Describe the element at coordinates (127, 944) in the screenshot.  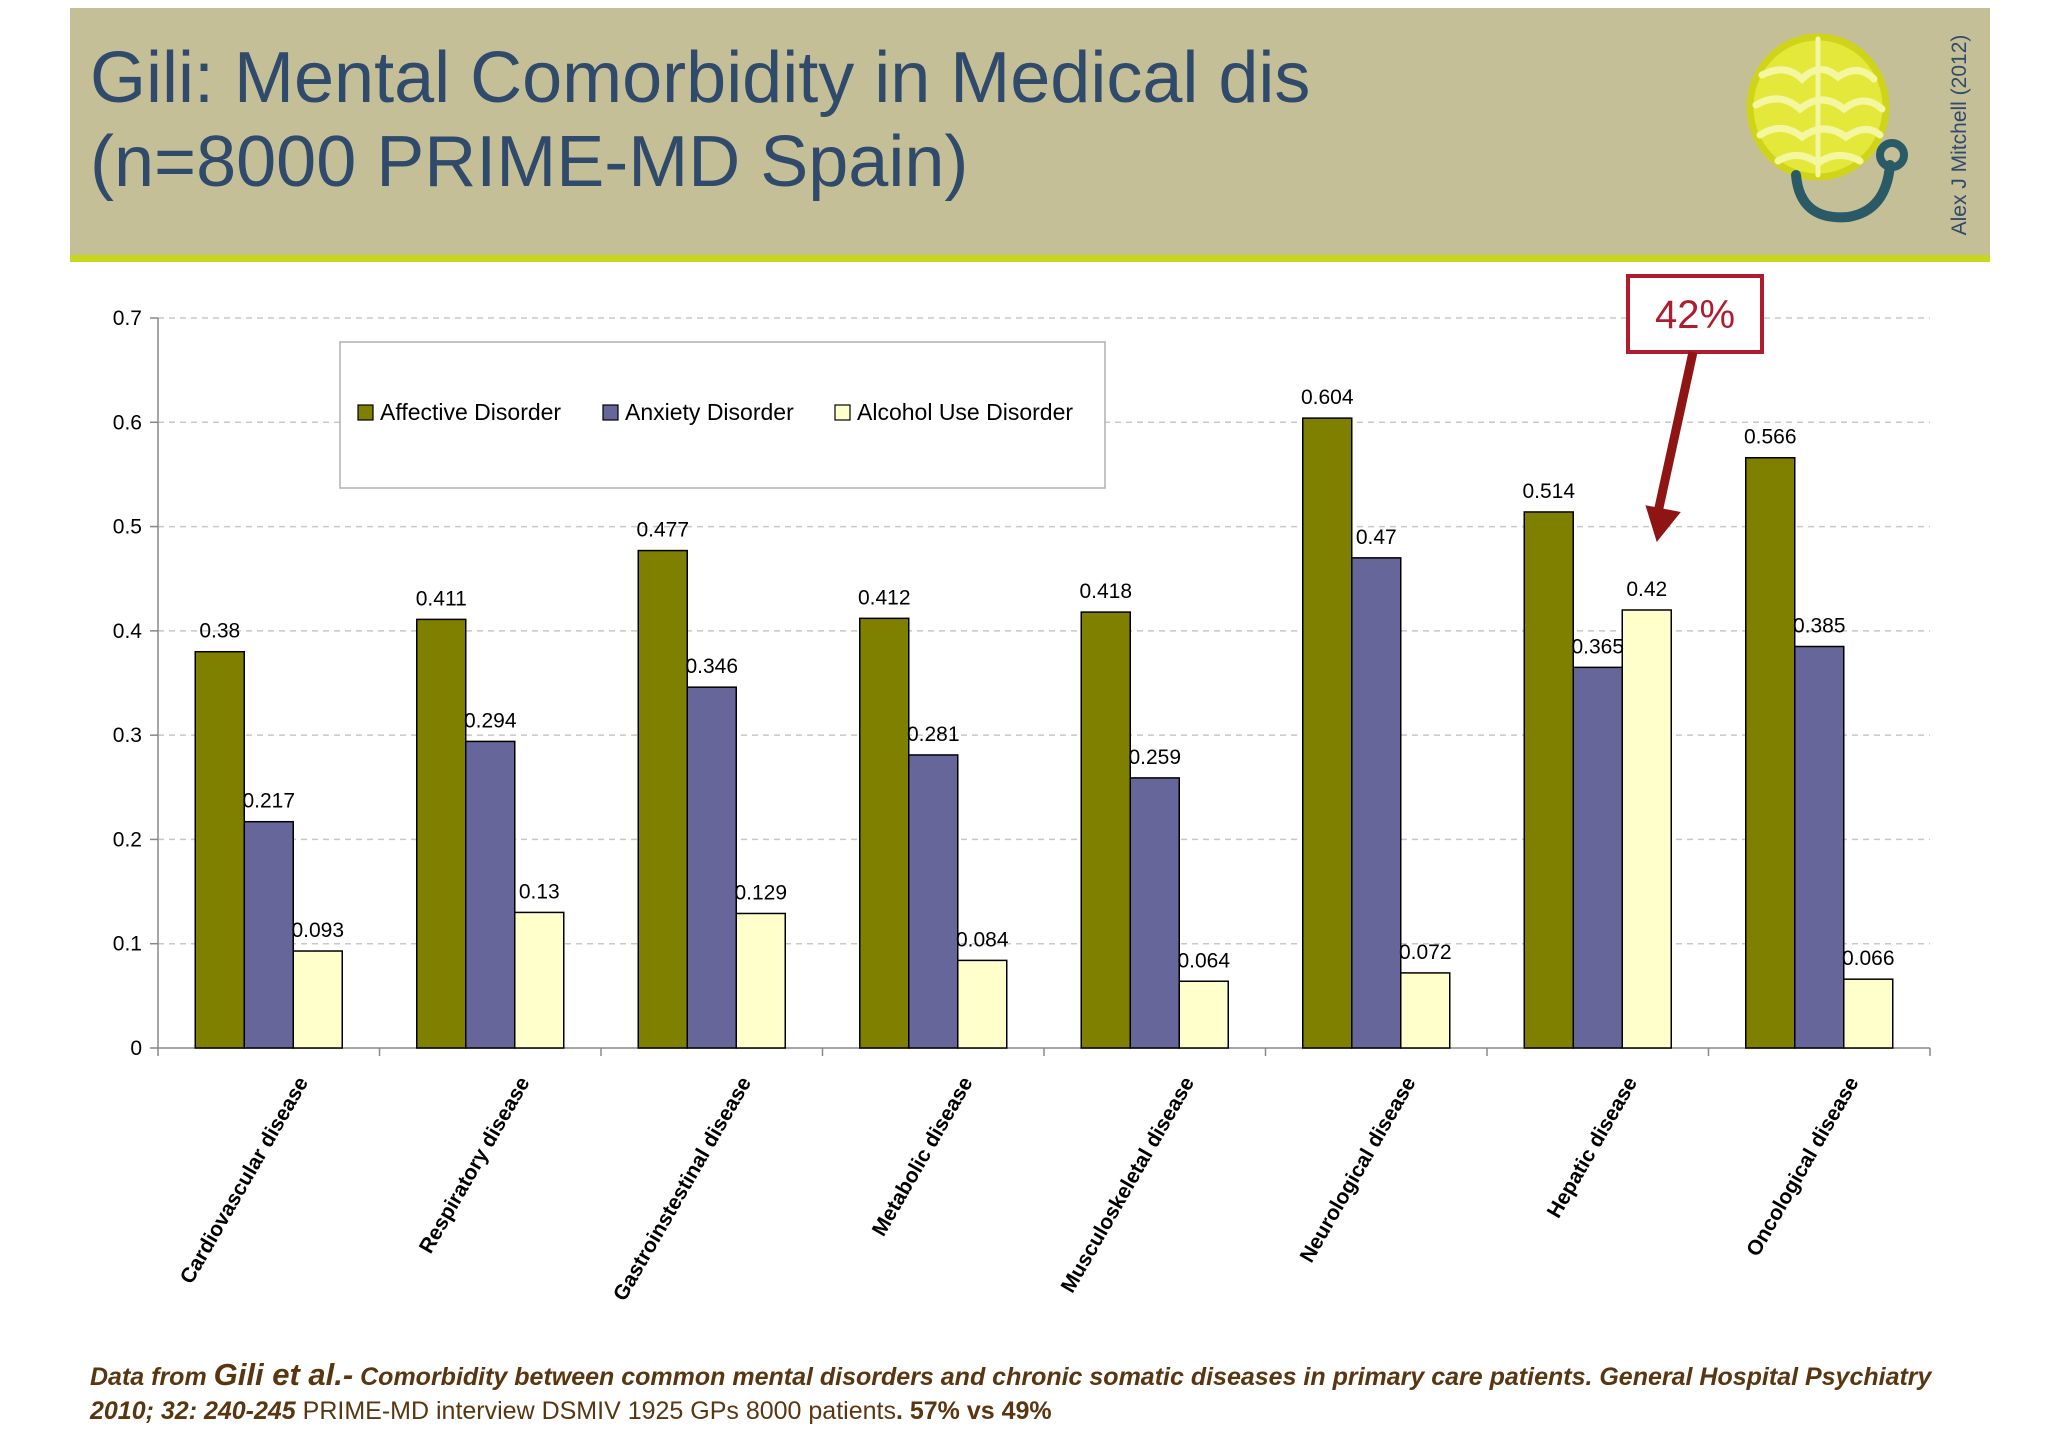
I see `y-tick-label: 0.1` at that location.